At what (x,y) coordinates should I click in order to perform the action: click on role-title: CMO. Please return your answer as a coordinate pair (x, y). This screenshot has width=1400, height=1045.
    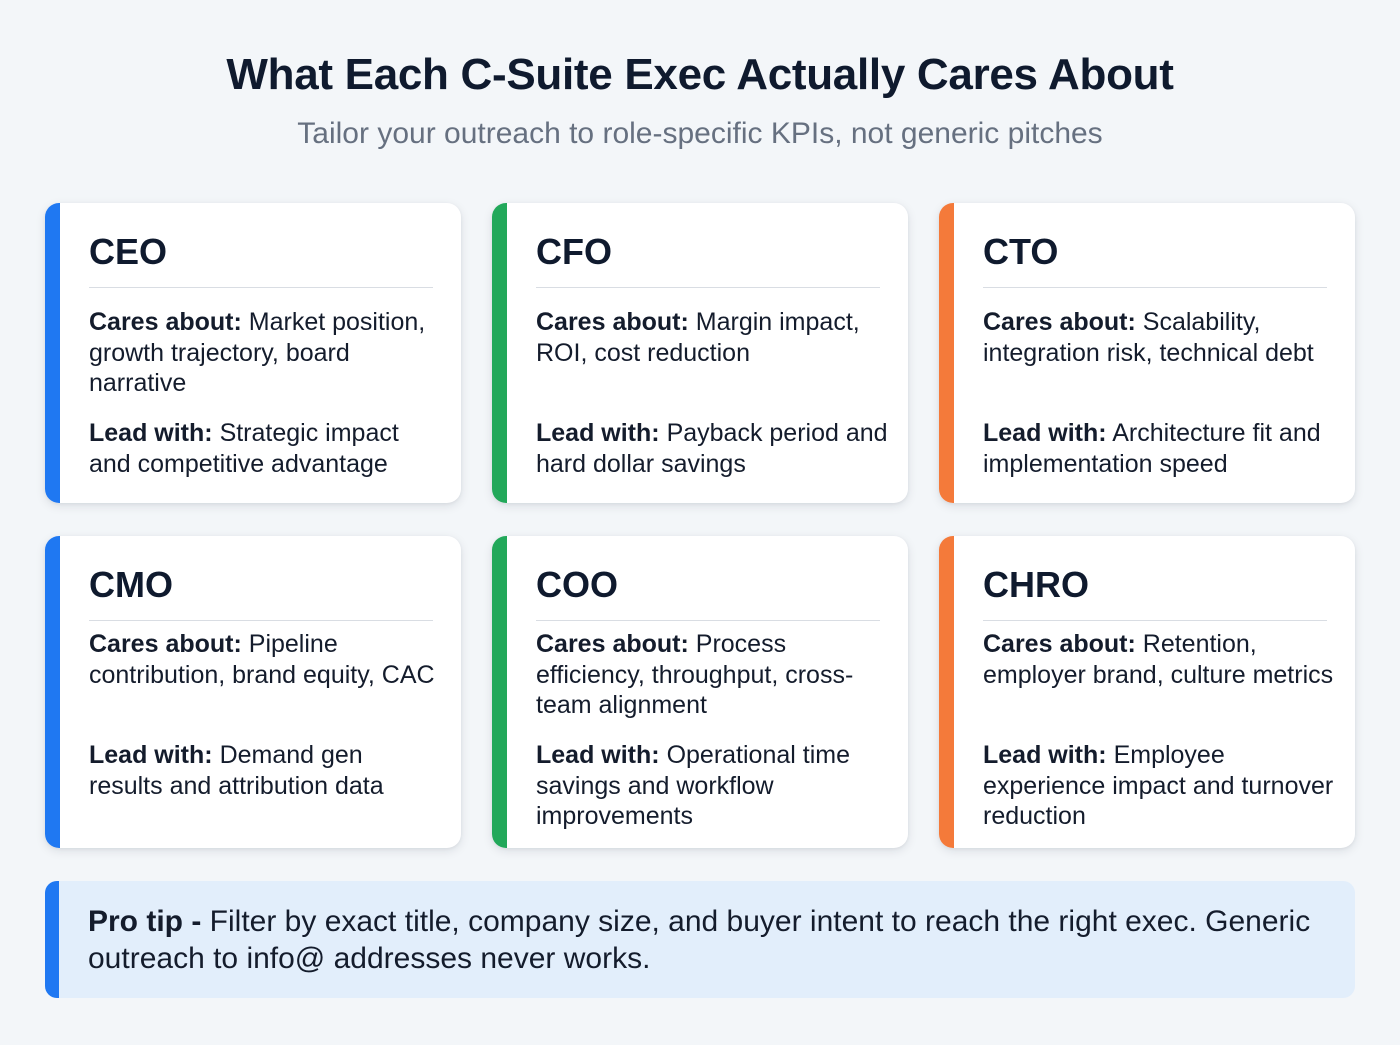
    Looking at the image, I should click on (131, 584).